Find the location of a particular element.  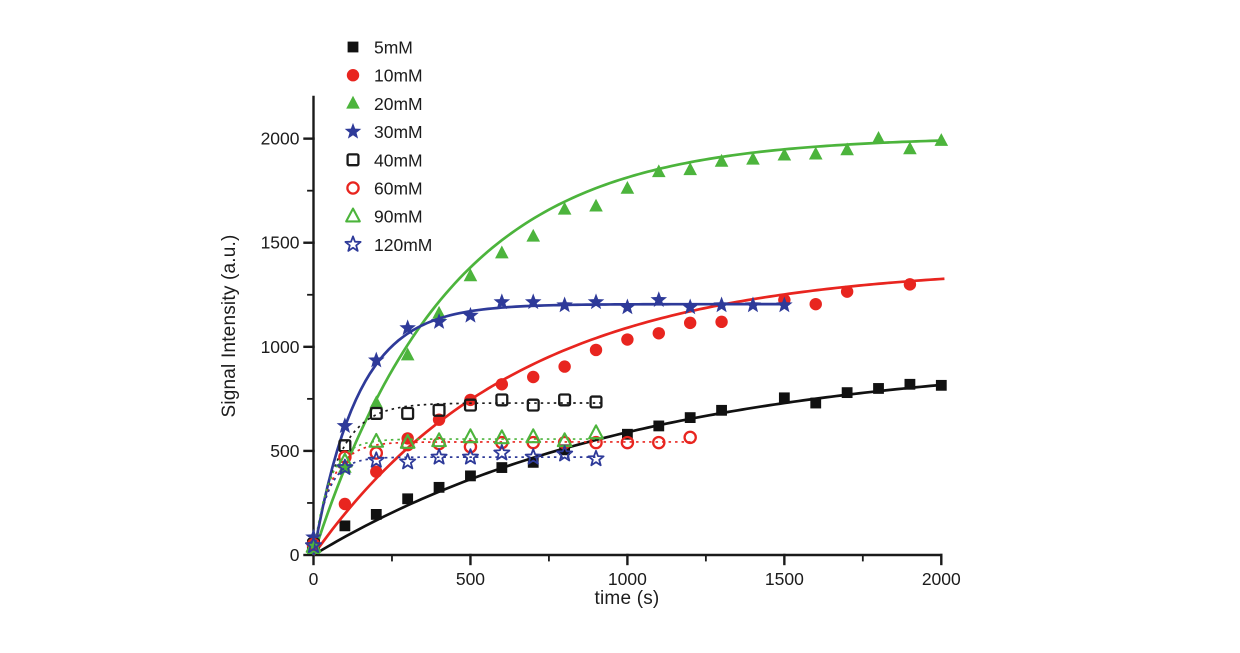

fit-line-90mM is located at coordinates (456, 497).